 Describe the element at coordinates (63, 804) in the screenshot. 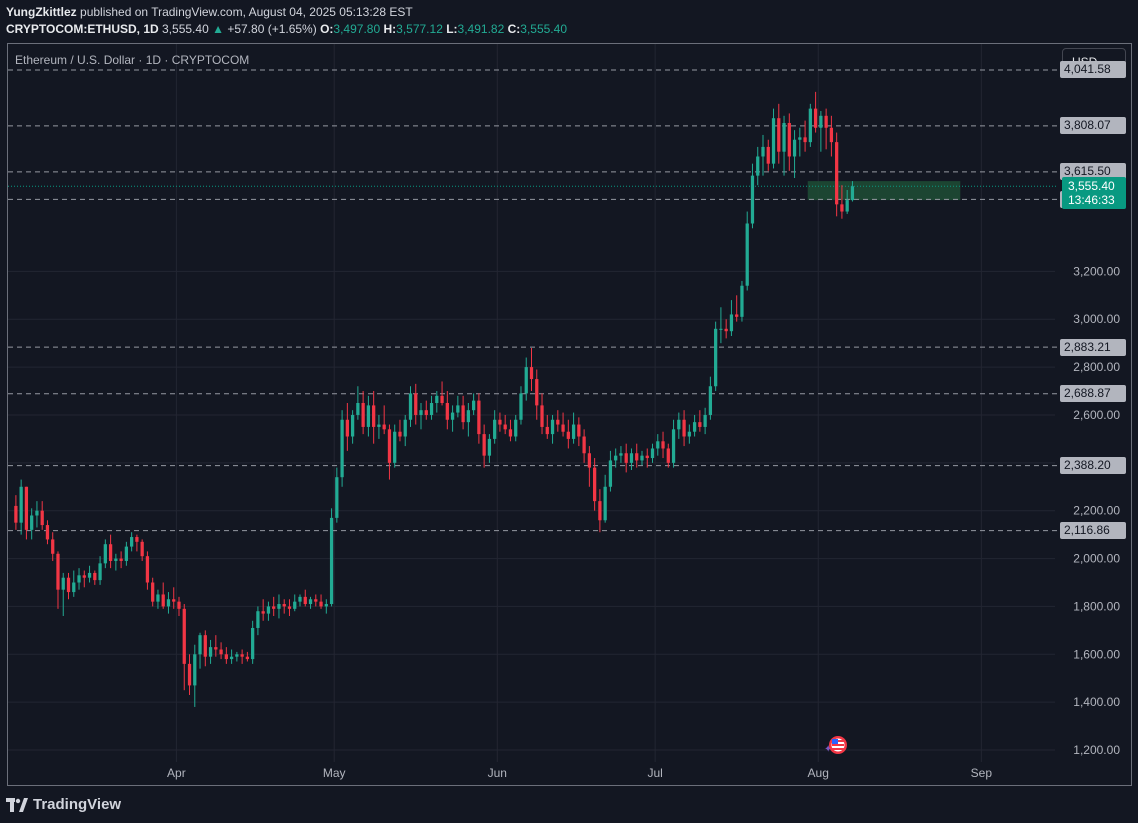

I see `tradingview-logo: TradingView` at that location.